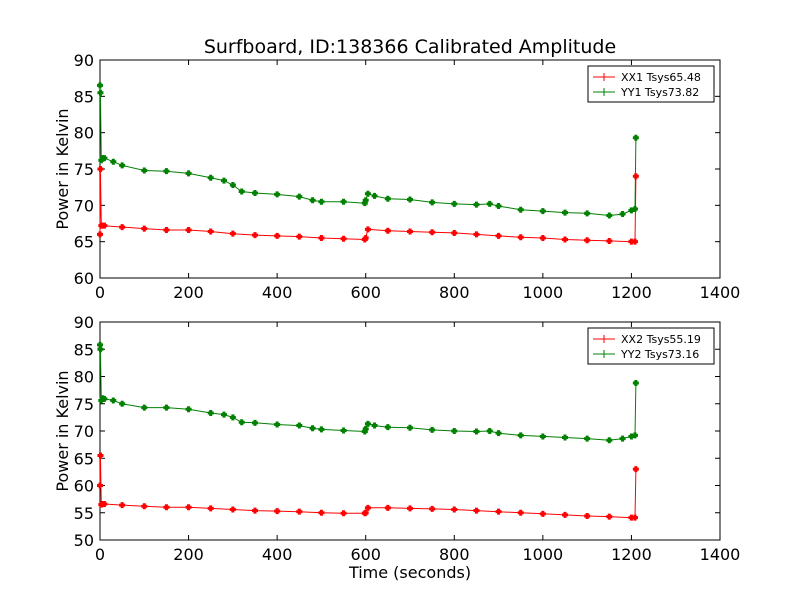 The height and width of the screenshot is (600, 800). Describe the element at coordinates (188, 292) in the screenshot. I see `x-tick-label: 200` at that location.